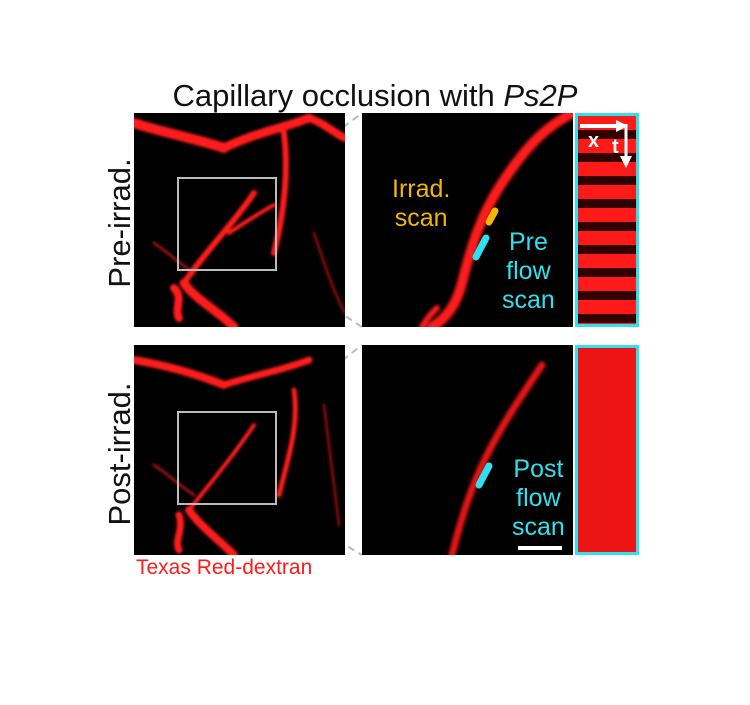  What do you see at coordinates (615, 147) in the screenshot?
I see `t-axis-label: t` at bounding box center [615, 147].